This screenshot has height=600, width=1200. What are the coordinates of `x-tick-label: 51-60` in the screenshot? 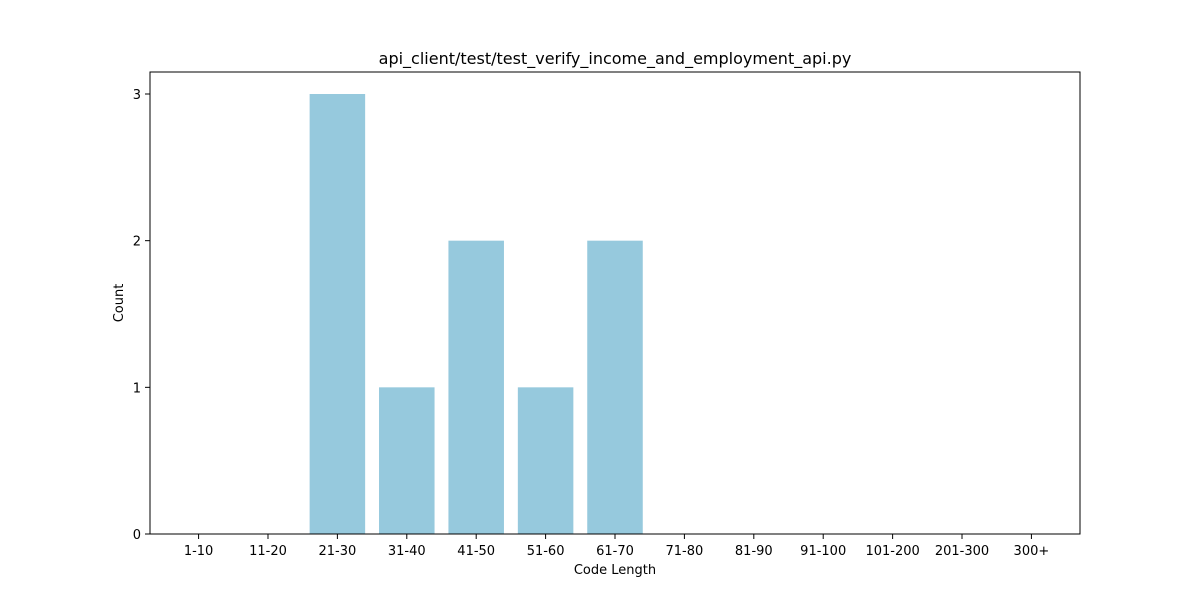 It's located at (546, 551).